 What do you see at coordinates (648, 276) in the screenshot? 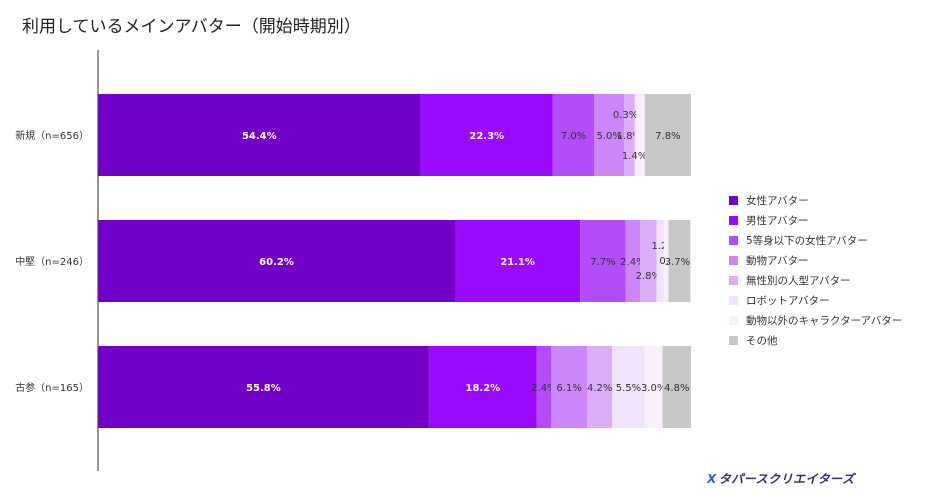
I see `data-label: 2.8%` at bounding box center [648, 276].